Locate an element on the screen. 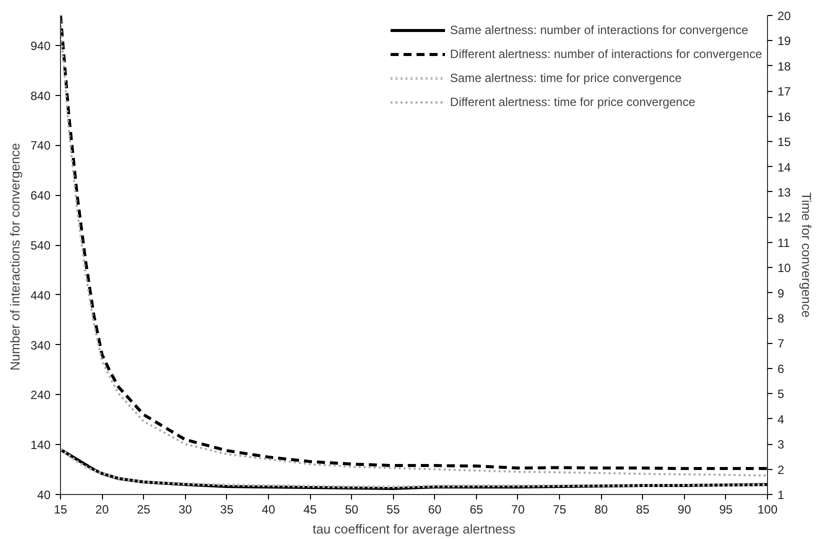  y-tick-label: 840 is located at coordinates (40, 95).